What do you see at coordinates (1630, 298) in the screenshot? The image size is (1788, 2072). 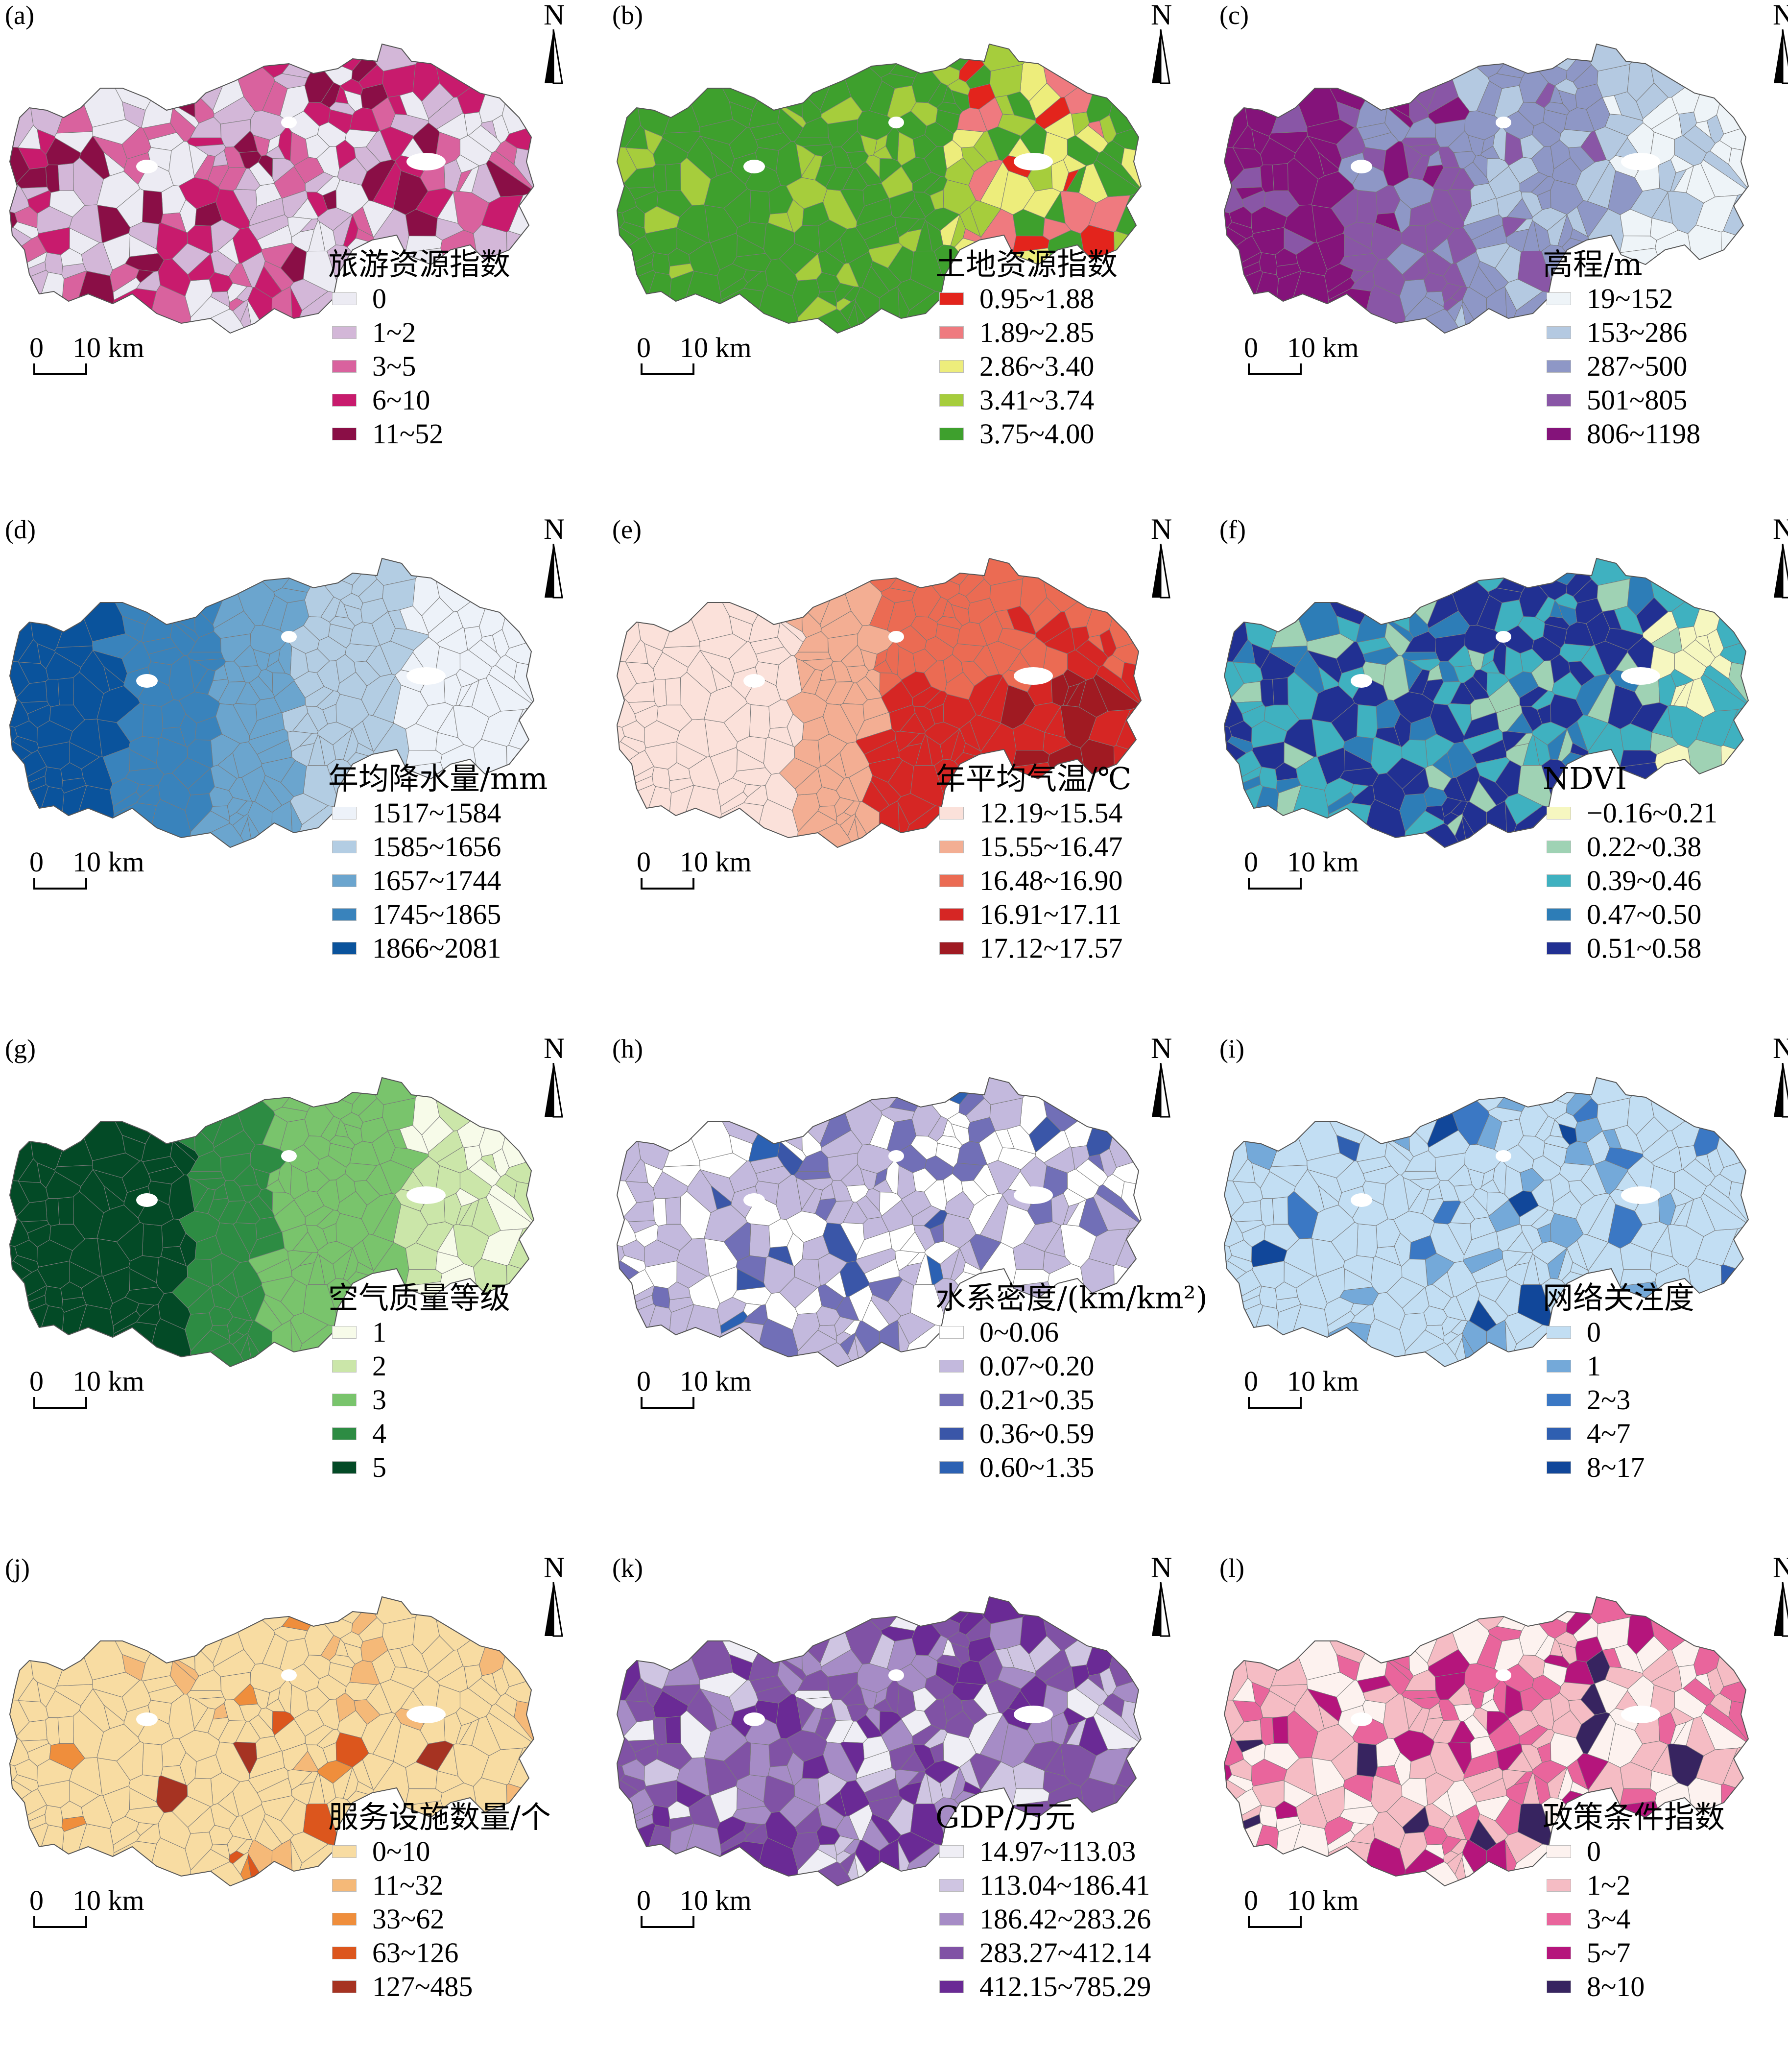 I see `legend-range-label: 19~152` at bounding box center [1630, 298].